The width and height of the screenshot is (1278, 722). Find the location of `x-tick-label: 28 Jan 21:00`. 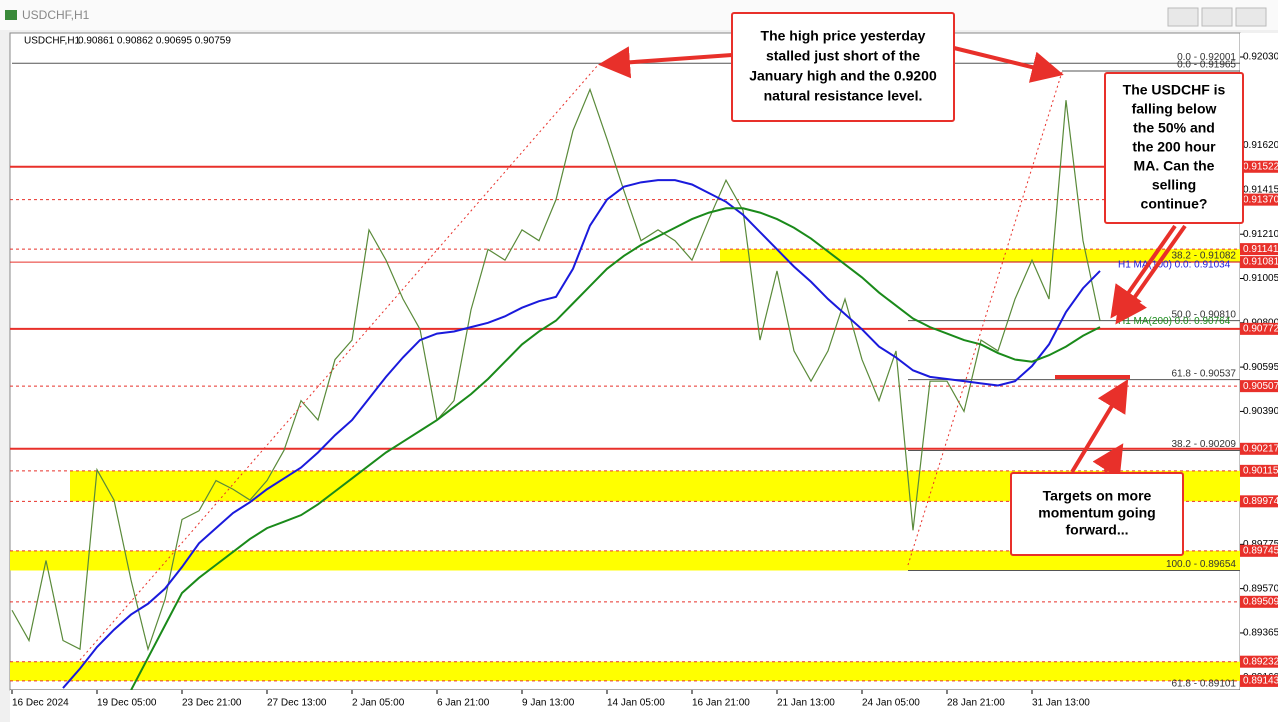

x-tick-label: 28 Jan 21:00 is located at coordinates (976, 703).